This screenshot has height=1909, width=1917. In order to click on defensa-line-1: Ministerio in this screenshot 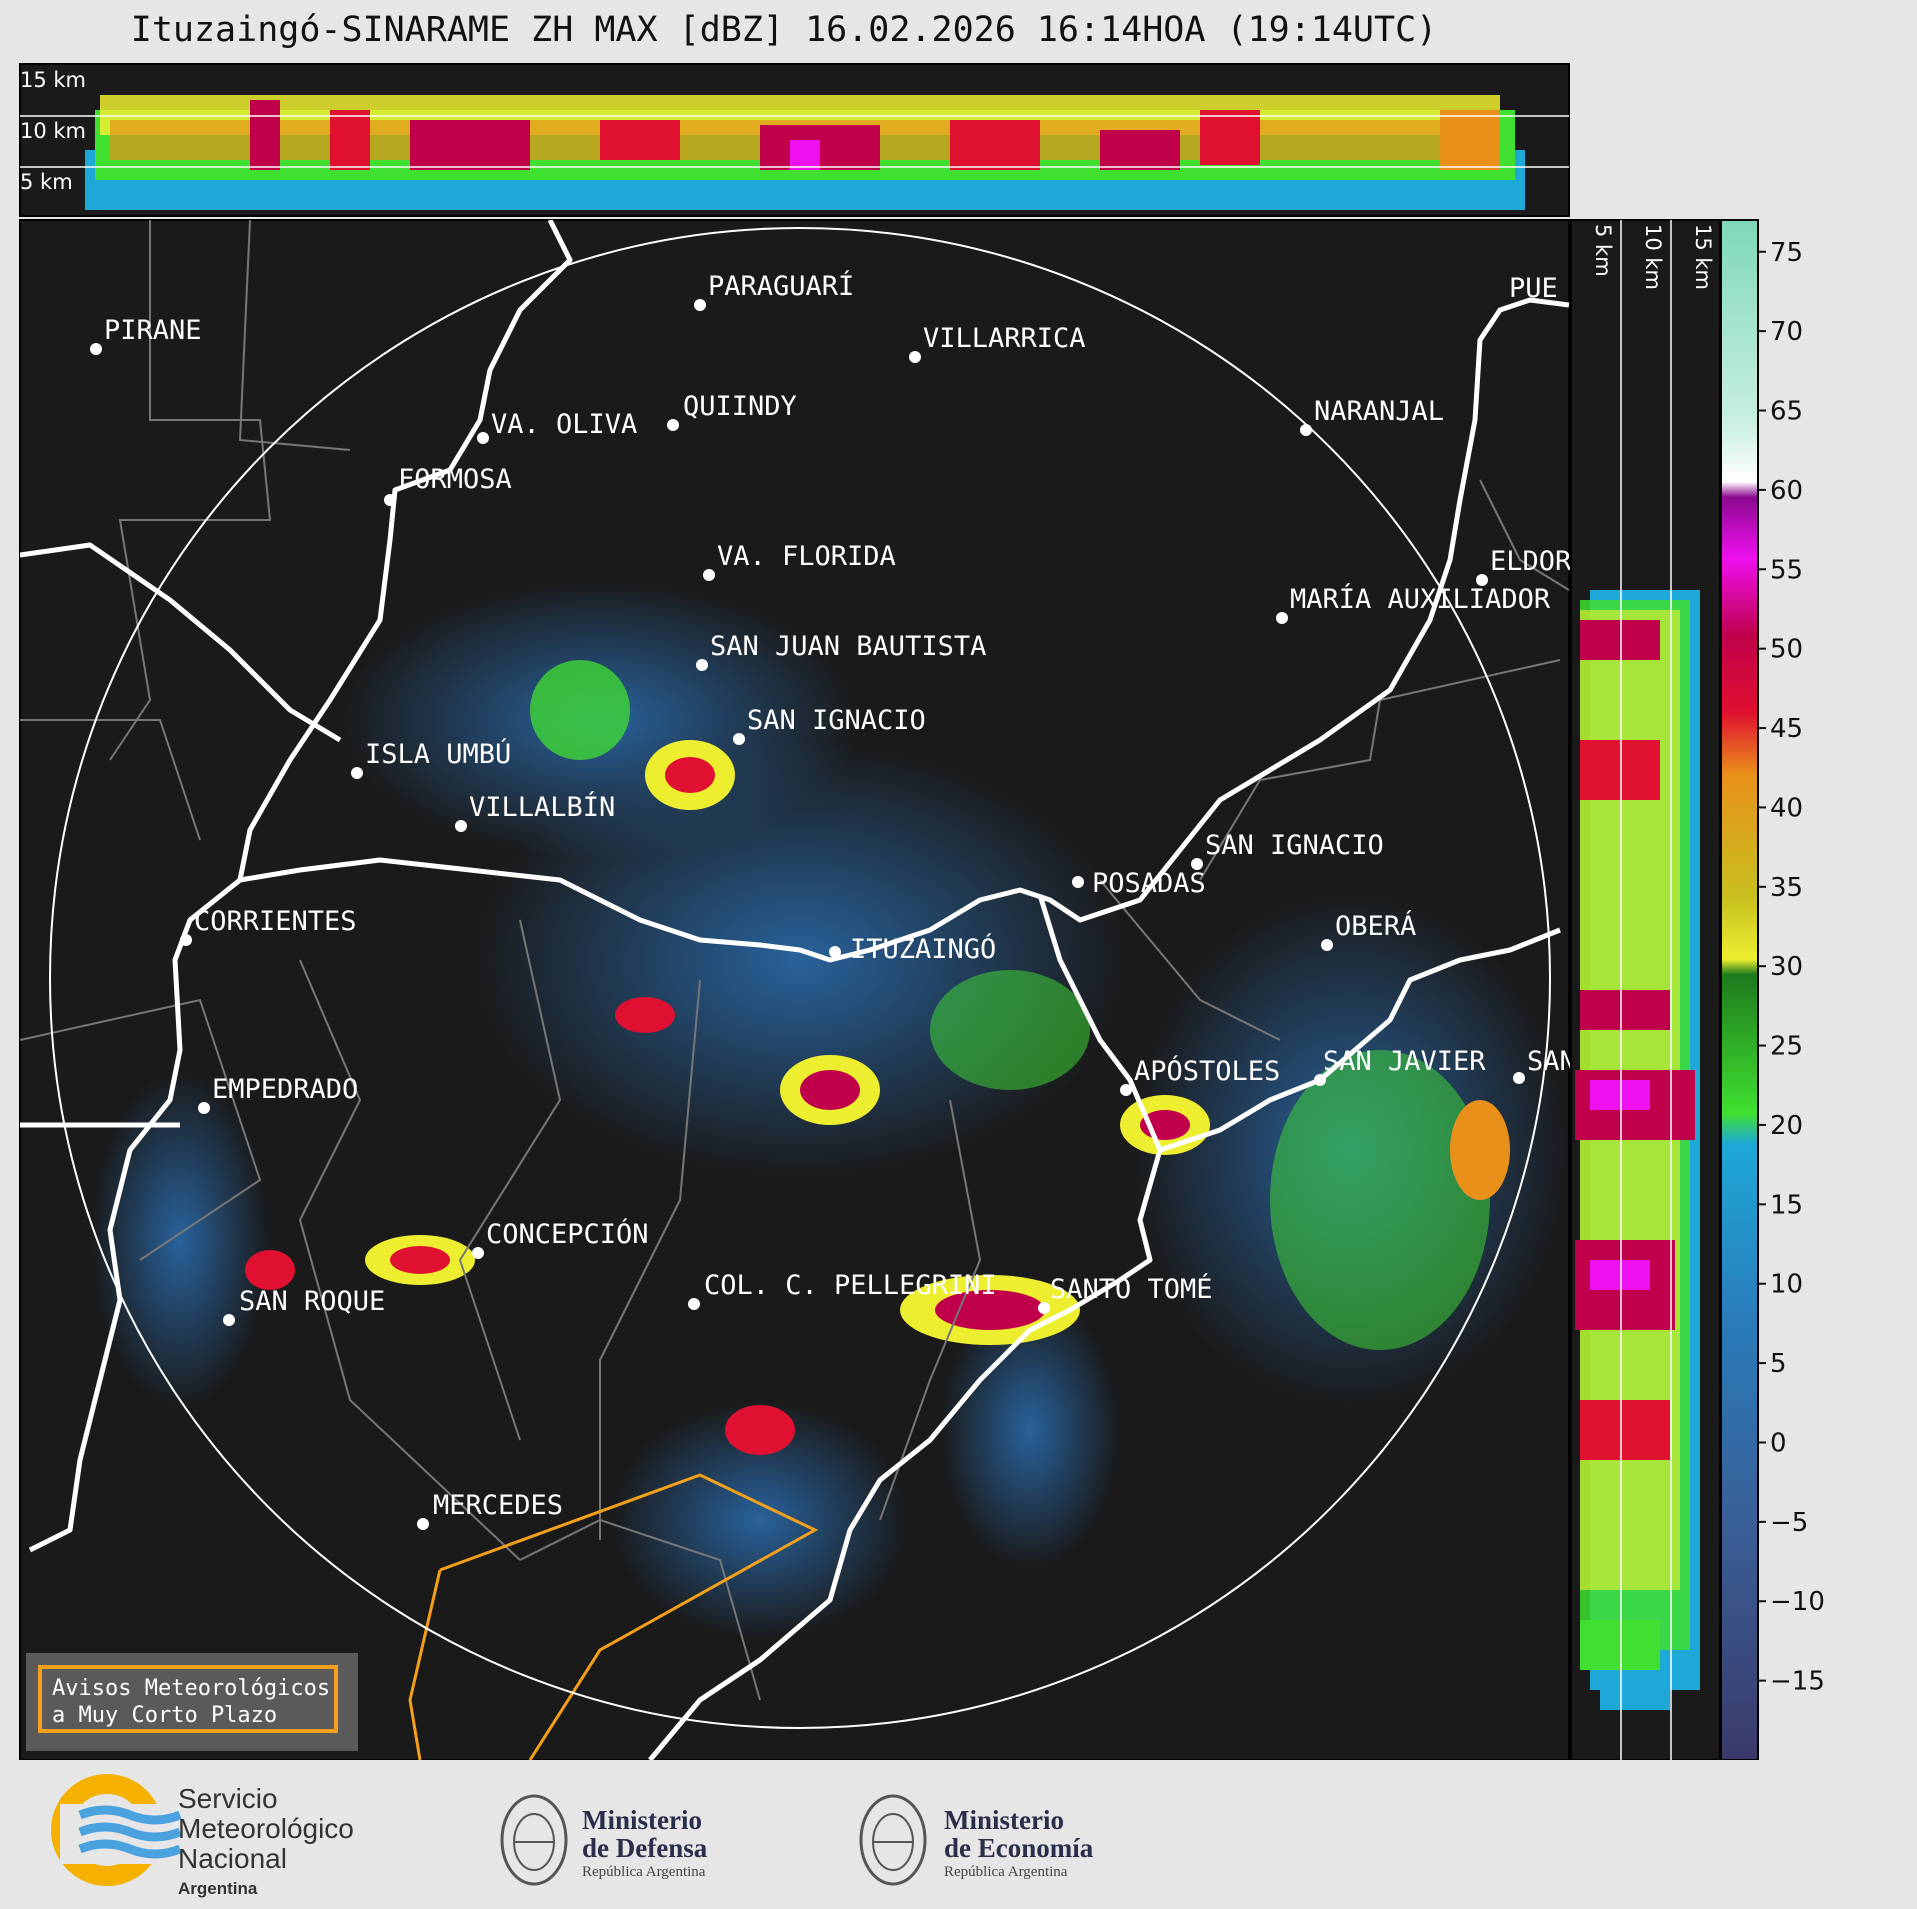, I will do `click(642, 1820)`.